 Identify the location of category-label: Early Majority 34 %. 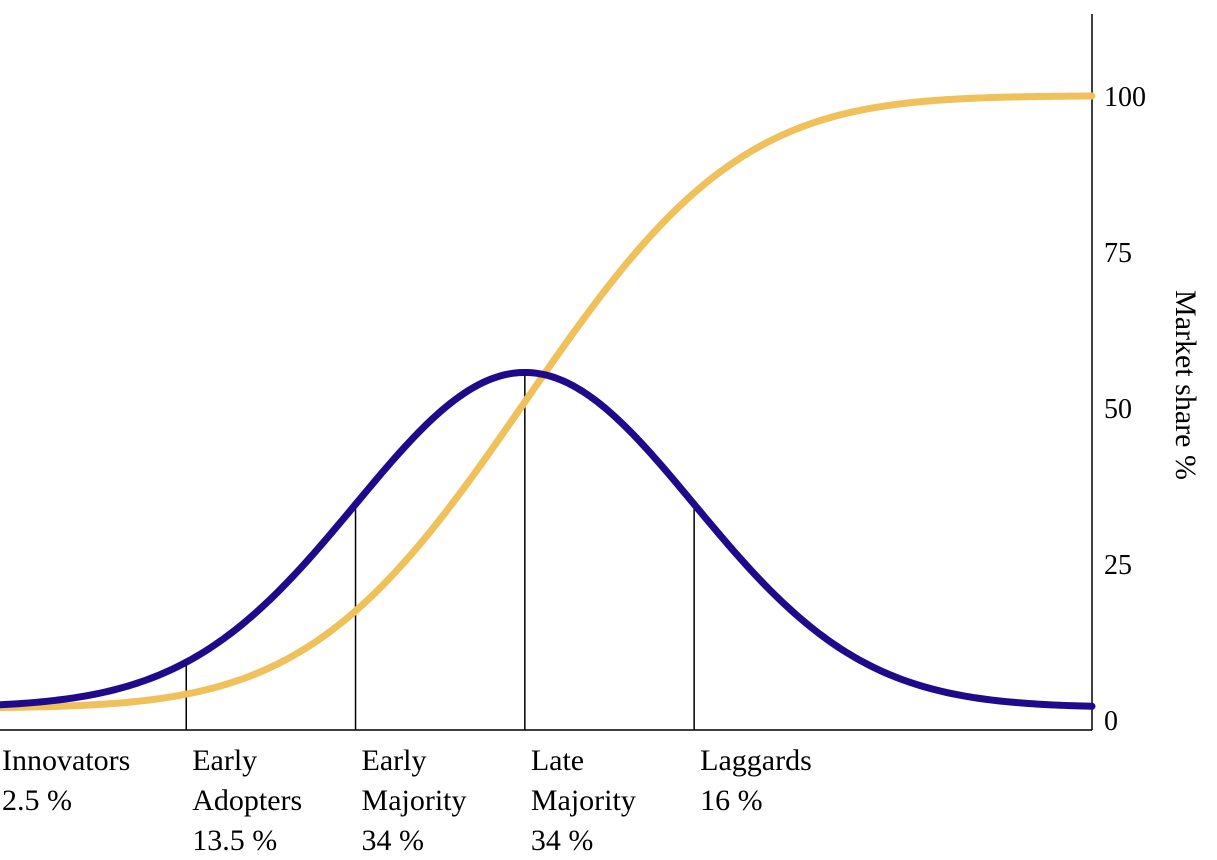
(414, 800).